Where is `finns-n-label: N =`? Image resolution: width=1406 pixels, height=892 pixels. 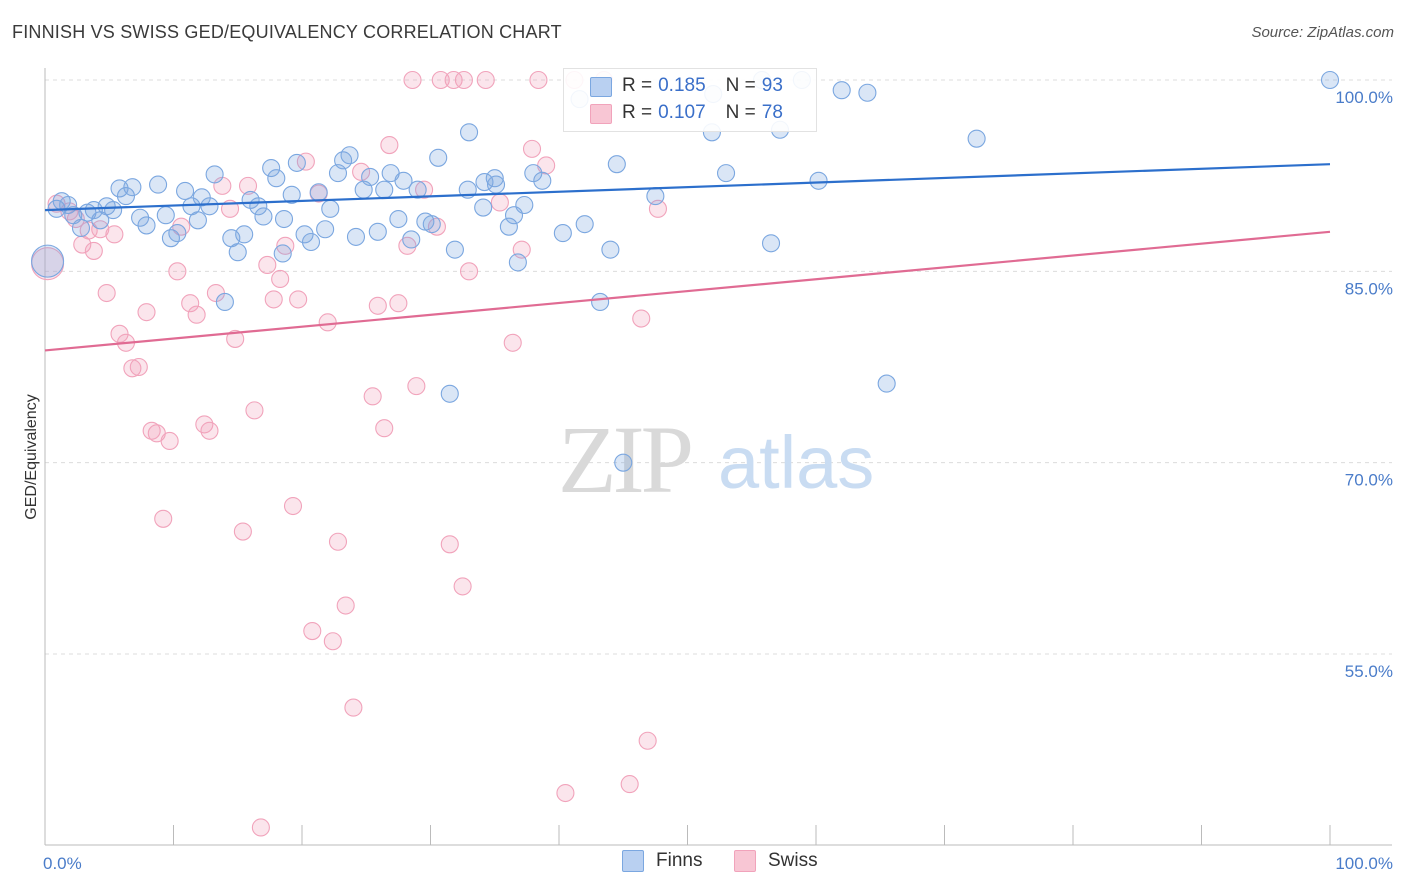 finns-n-label: N = is located at coordinates (740, 85).